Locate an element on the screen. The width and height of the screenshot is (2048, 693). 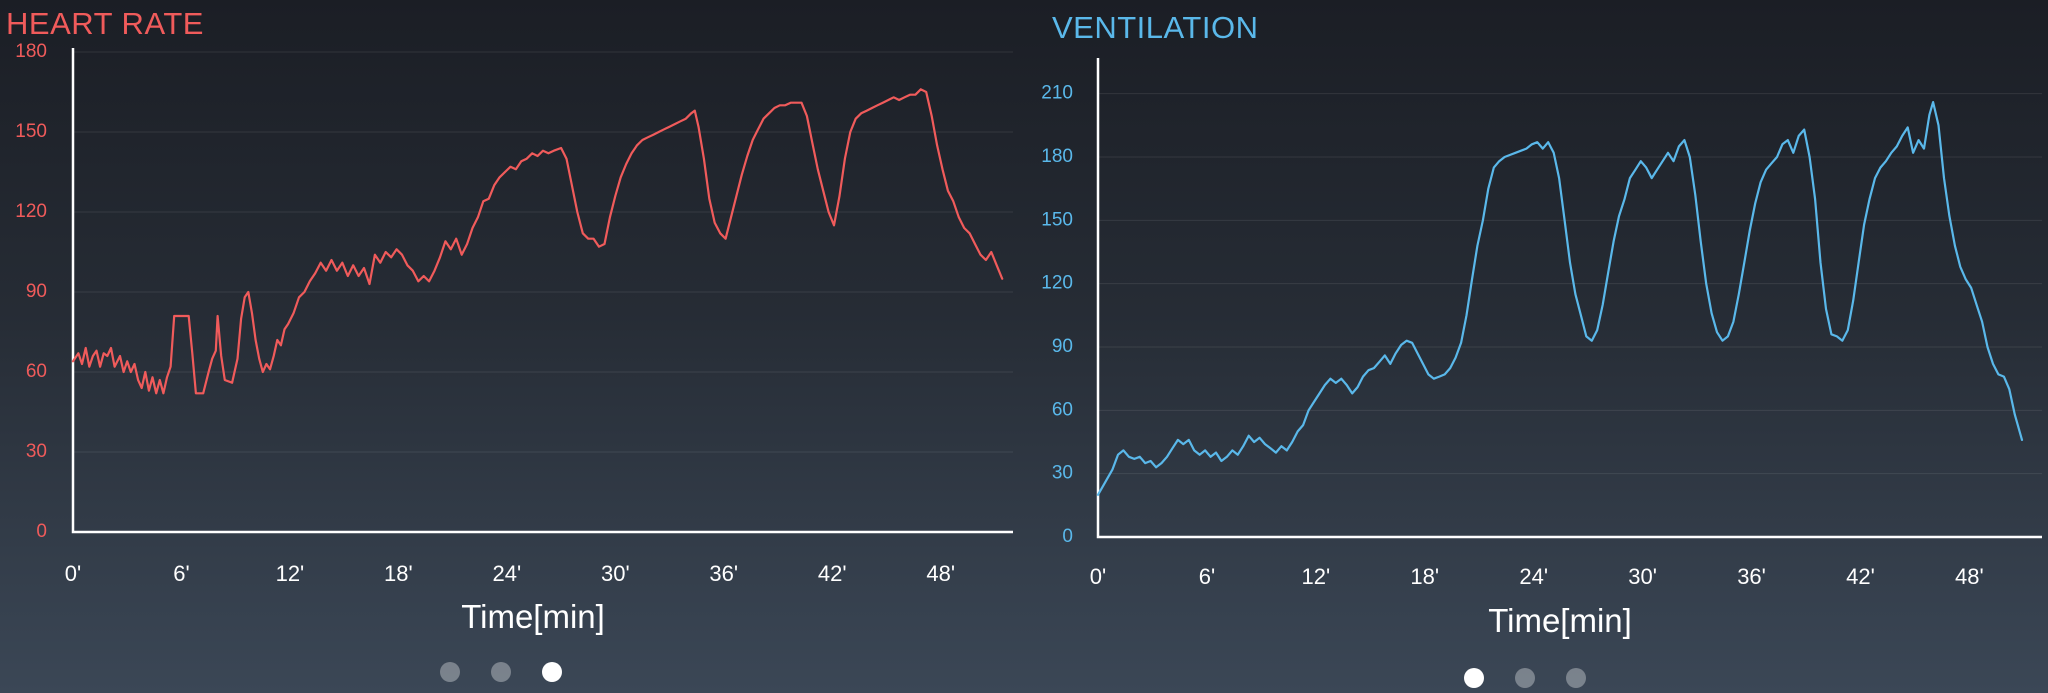
y-tick-label: 210 is located at coordinates (1057, 93).